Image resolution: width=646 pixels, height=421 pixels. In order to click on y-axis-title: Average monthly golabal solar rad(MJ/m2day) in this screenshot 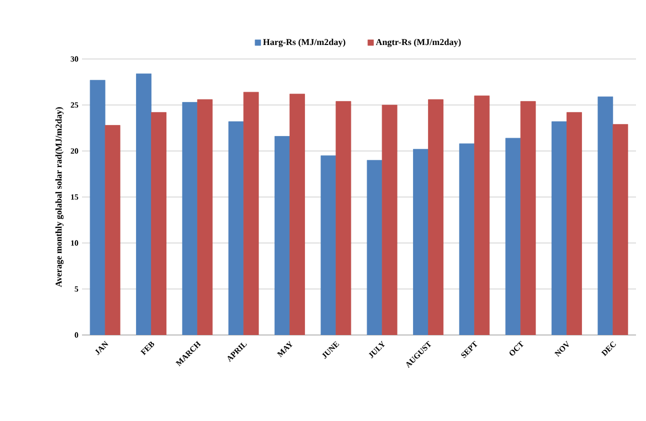, I will do `click(59, 197)`.